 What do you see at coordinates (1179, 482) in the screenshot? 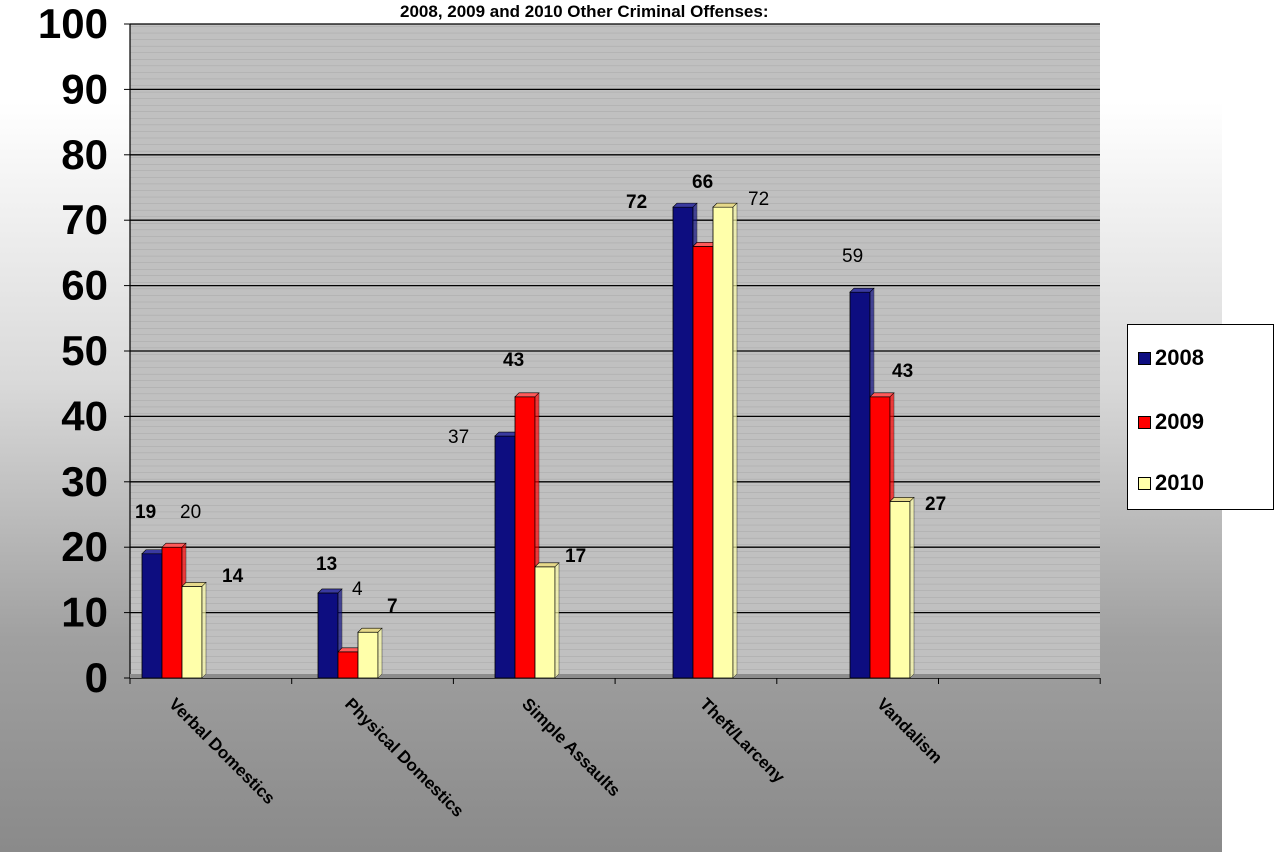
I see `legend-label-2010: 2010` at bounding box center [1179, 482].